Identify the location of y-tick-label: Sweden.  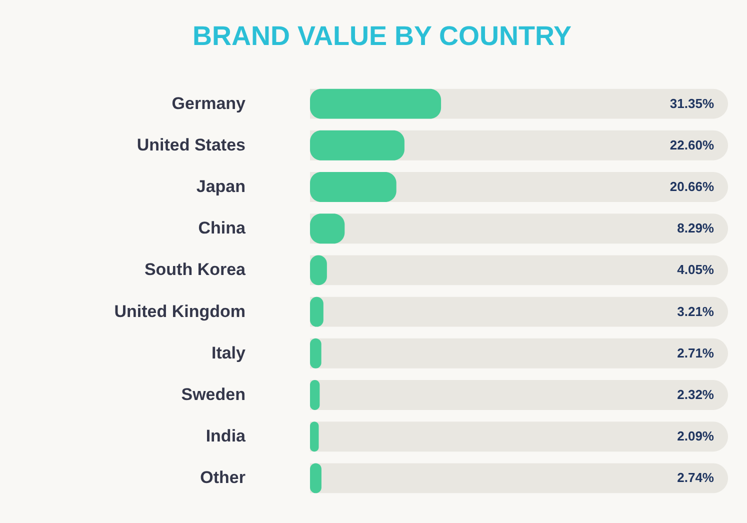
(213, 394).